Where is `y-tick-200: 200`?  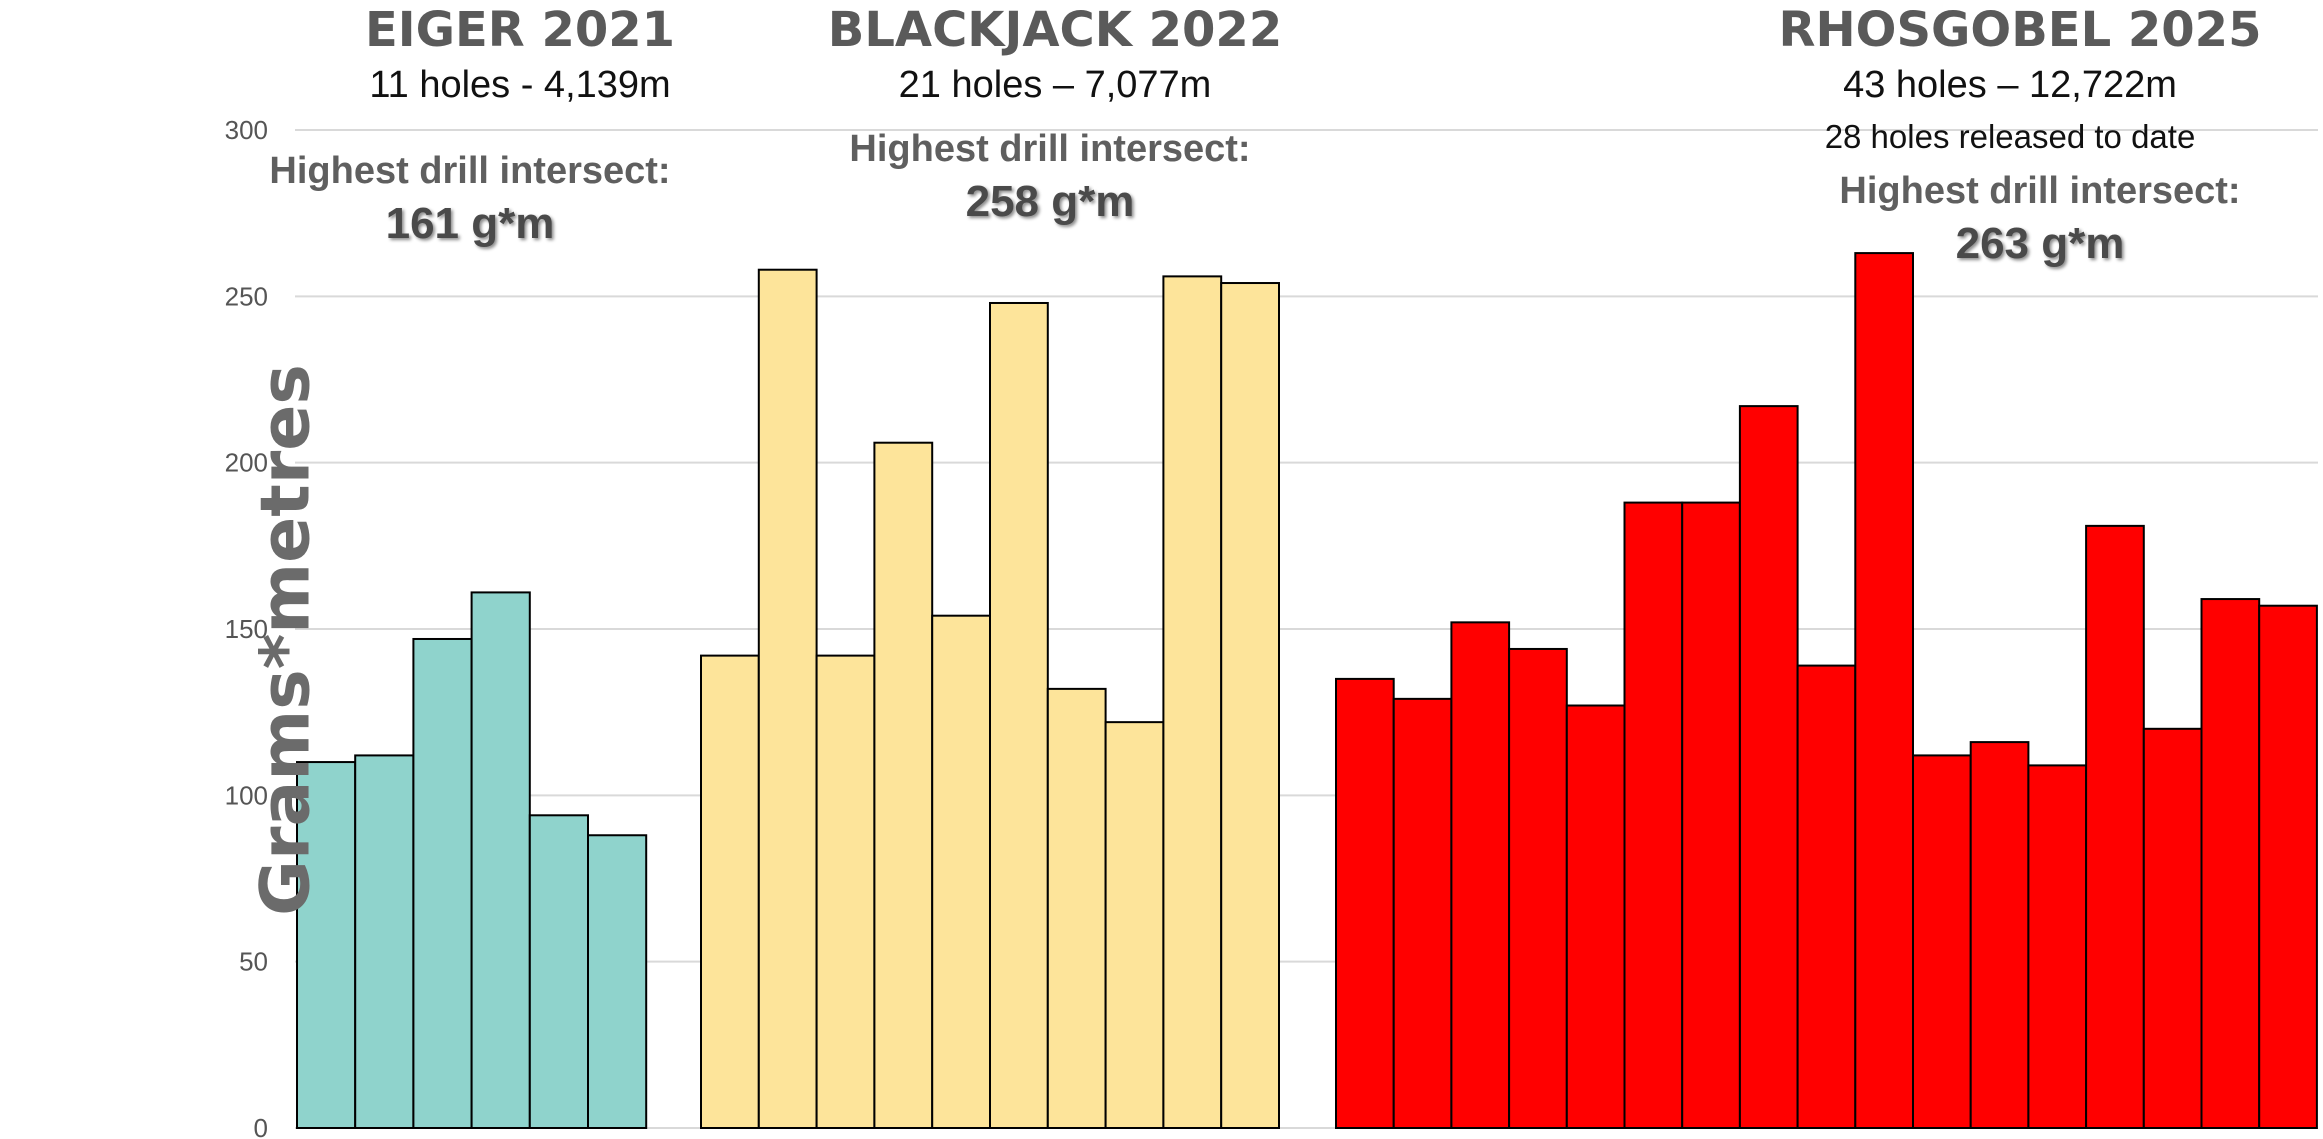 y-tick-200: 200 is located at coordinates (246, 463).